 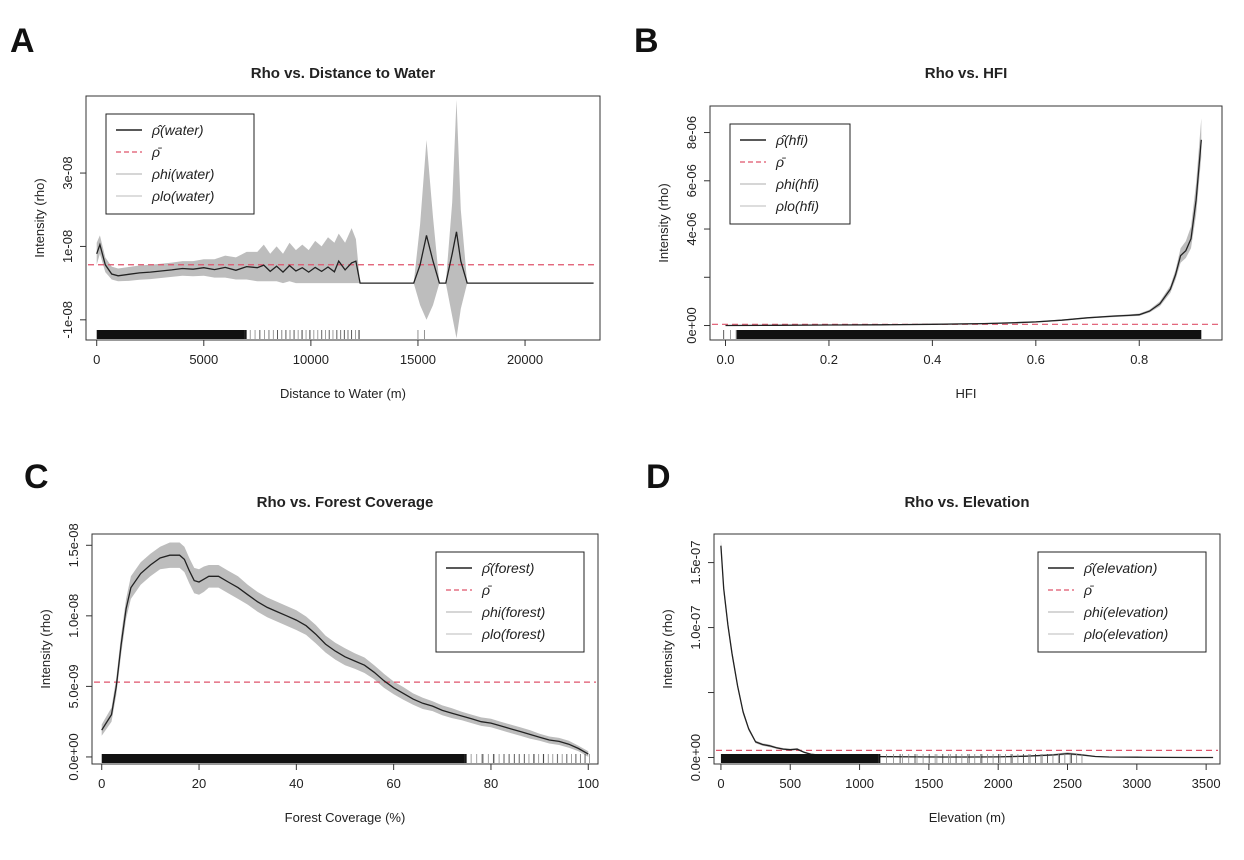 I want to click on chart-title-d: Rho vs. Elevation, so click(x=966, y=502).